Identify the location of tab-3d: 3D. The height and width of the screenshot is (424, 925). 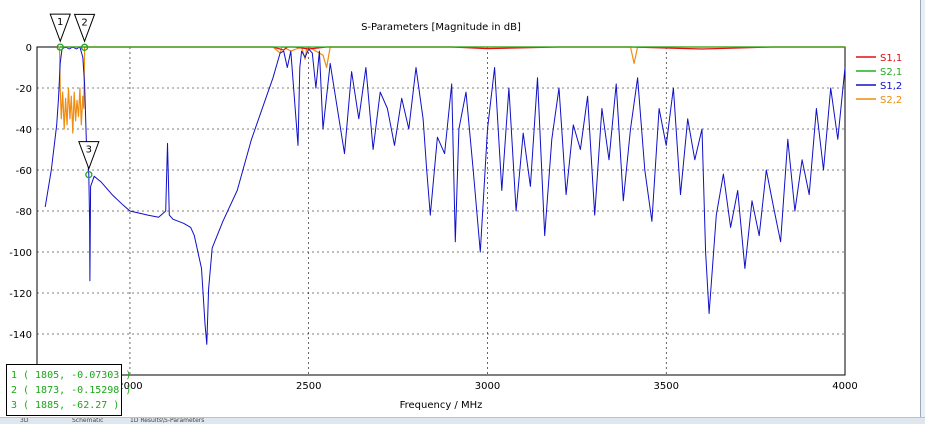
(24, 420).